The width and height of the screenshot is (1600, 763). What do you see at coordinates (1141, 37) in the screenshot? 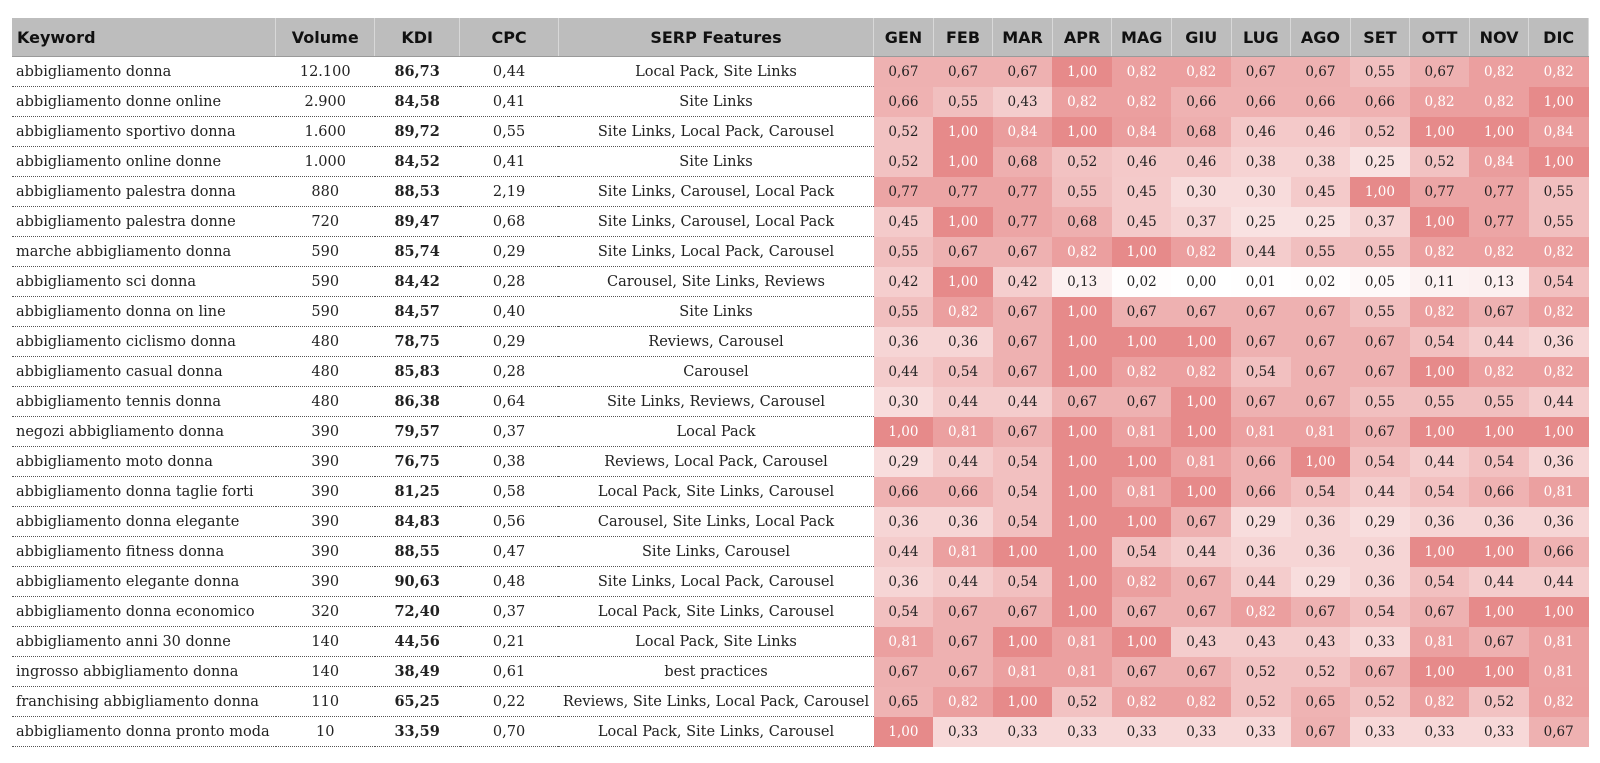
I see `column-header-mag: MAG` at bounding box center [1141, 37].